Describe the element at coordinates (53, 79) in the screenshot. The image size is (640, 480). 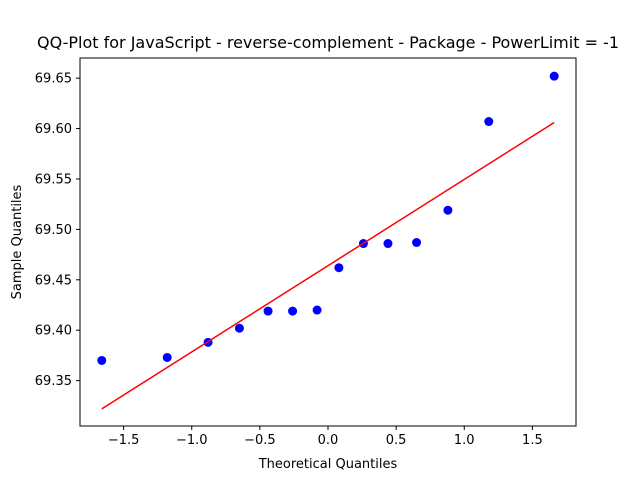
I see `y-tick-label: 69.65` at that location.